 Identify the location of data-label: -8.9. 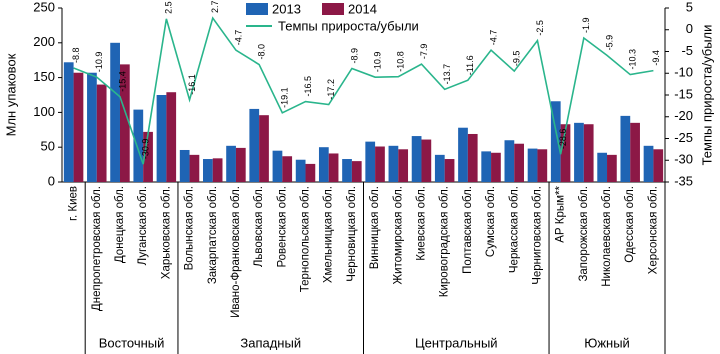
(354, 56).